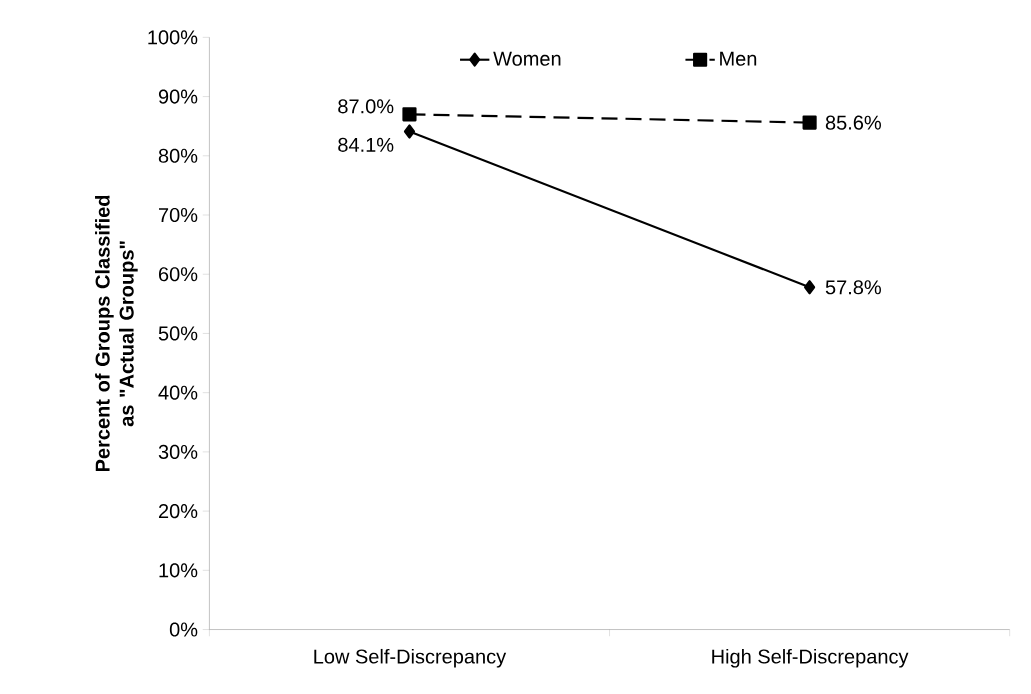  What do you see at coordinates (178, 333) in the screenshot?
I see `y-tick-label: 50%` at bounding box center [178, 333].